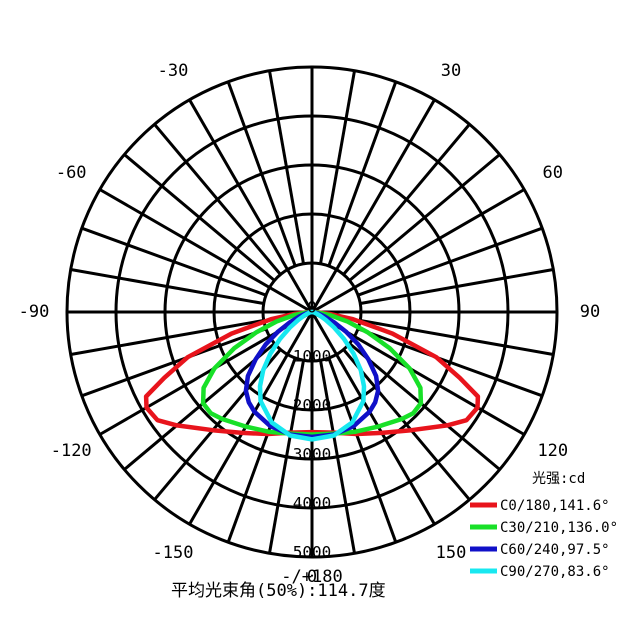  Describe the element at coordinates (558, 479) in the screenshot. I see `legend-title: 光强:cd` at that location.